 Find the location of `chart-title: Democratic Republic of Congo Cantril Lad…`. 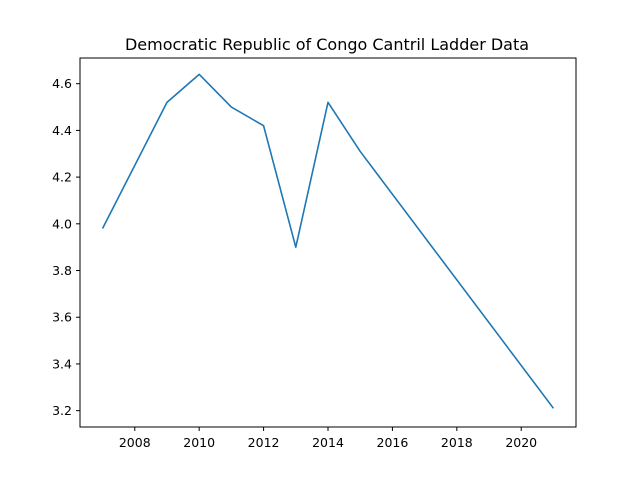

chart-title: Democratic Republic of Congo Cantril Lad… is located at coordinates (327, 44).